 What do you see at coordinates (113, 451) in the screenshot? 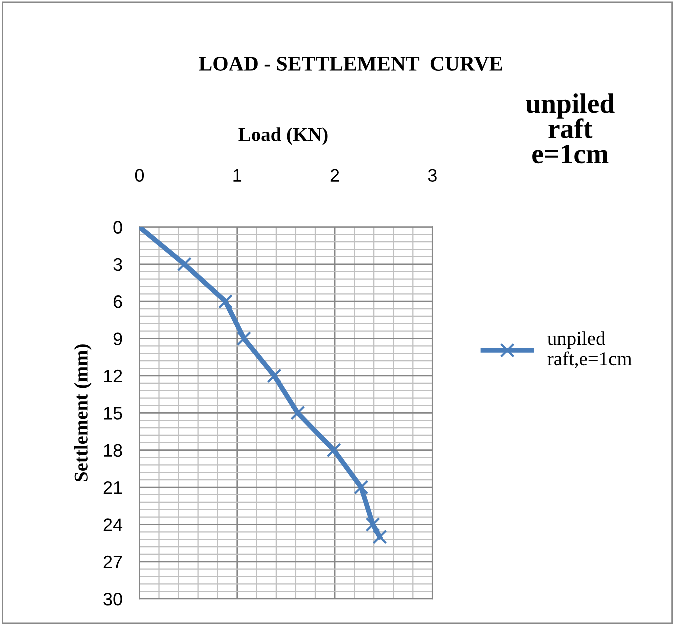
I see `y-tick-label: 18` at bounding box center [113, 451].